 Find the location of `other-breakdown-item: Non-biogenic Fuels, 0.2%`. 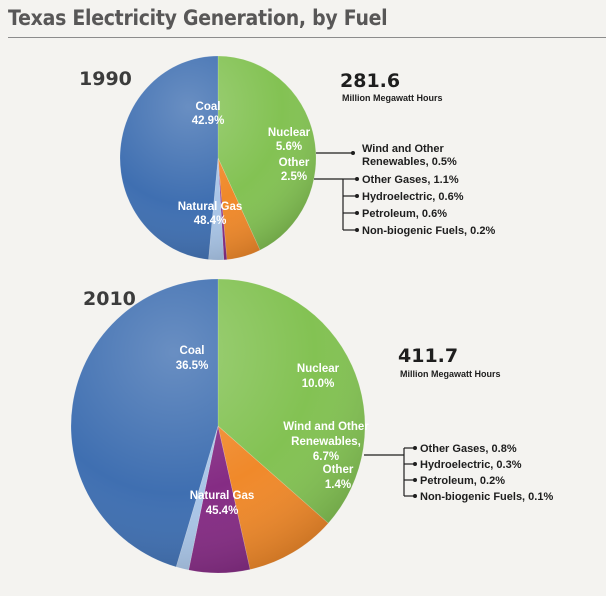

other-breakdown-item: Non-biogenic Fuels, 0.2% is located at coordinates (428, 231).